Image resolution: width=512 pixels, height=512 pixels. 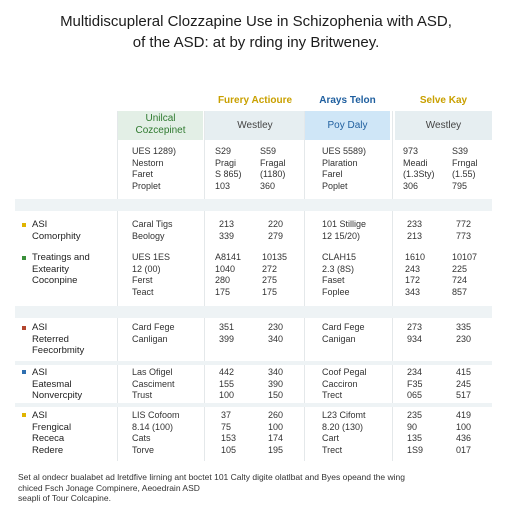 I want to click on table-cell: 419 100 436 017, so click(x=464, y=432).